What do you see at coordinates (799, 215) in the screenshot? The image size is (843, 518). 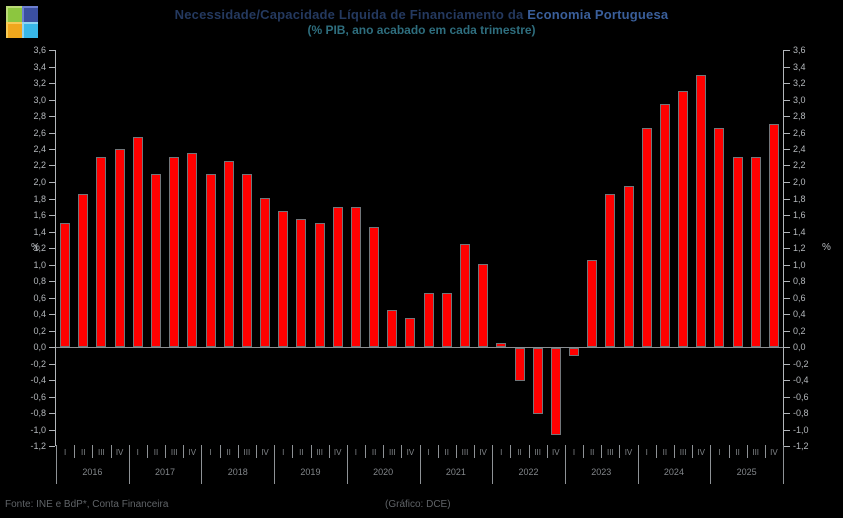 I see `y-tick-label-right: 1,6` at bounding box center [799, 215].